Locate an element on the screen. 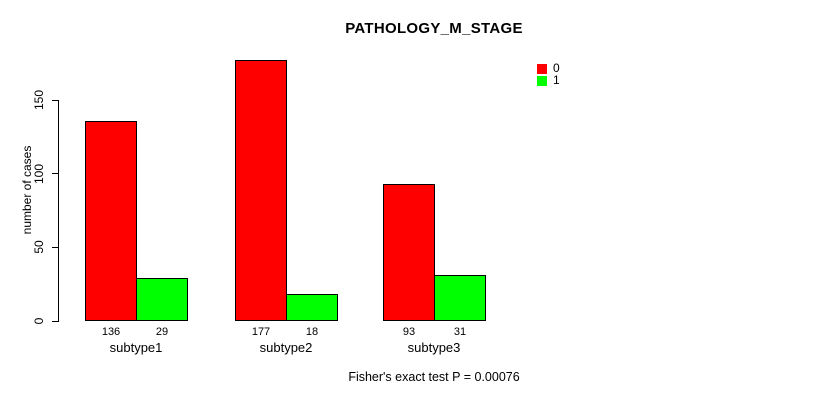 This screenshot has width=840, height=400. y-axis-line is located at coordinates (58, 211).